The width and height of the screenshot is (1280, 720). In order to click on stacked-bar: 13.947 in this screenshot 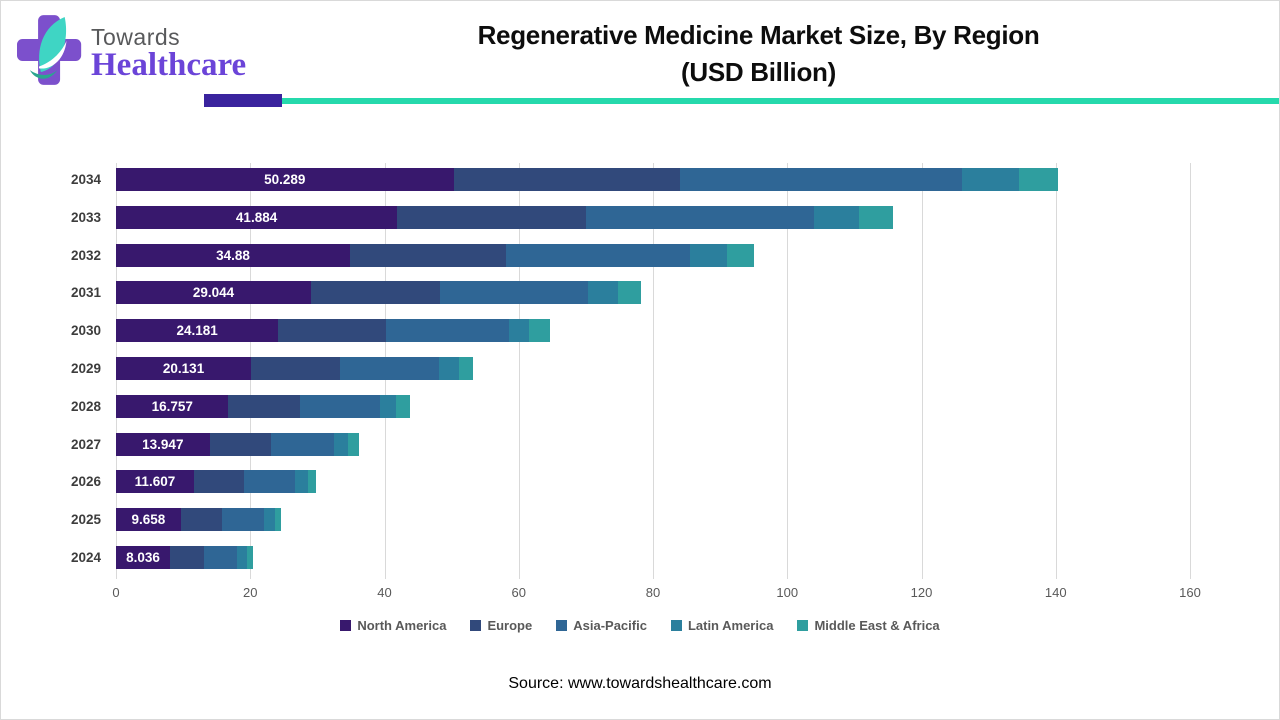, I will do `click(653, 444)`.